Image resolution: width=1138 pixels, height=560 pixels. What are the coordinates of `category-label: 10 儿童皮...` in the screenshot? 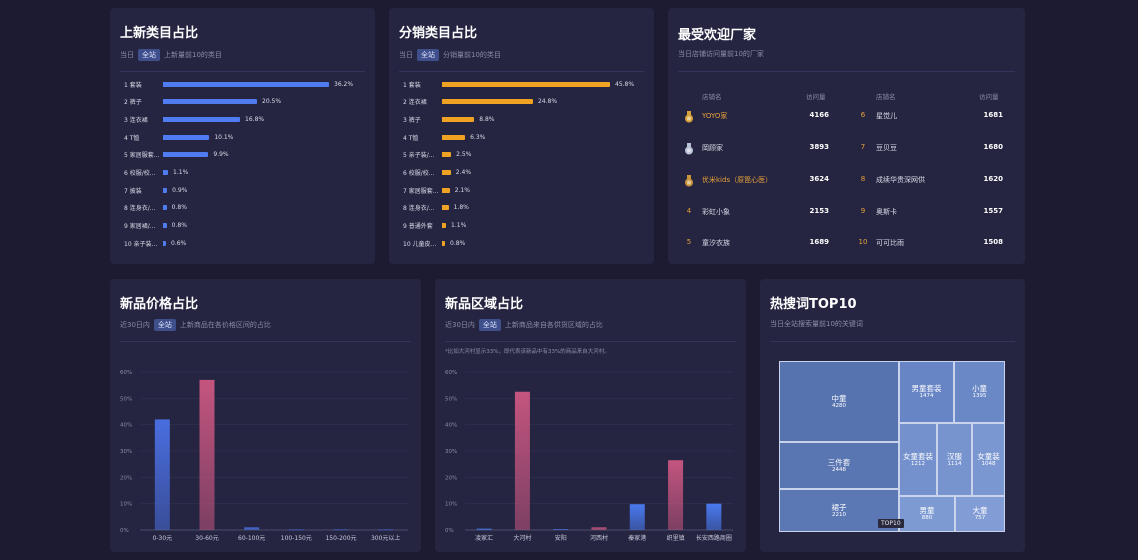 It's located at (420, 244).